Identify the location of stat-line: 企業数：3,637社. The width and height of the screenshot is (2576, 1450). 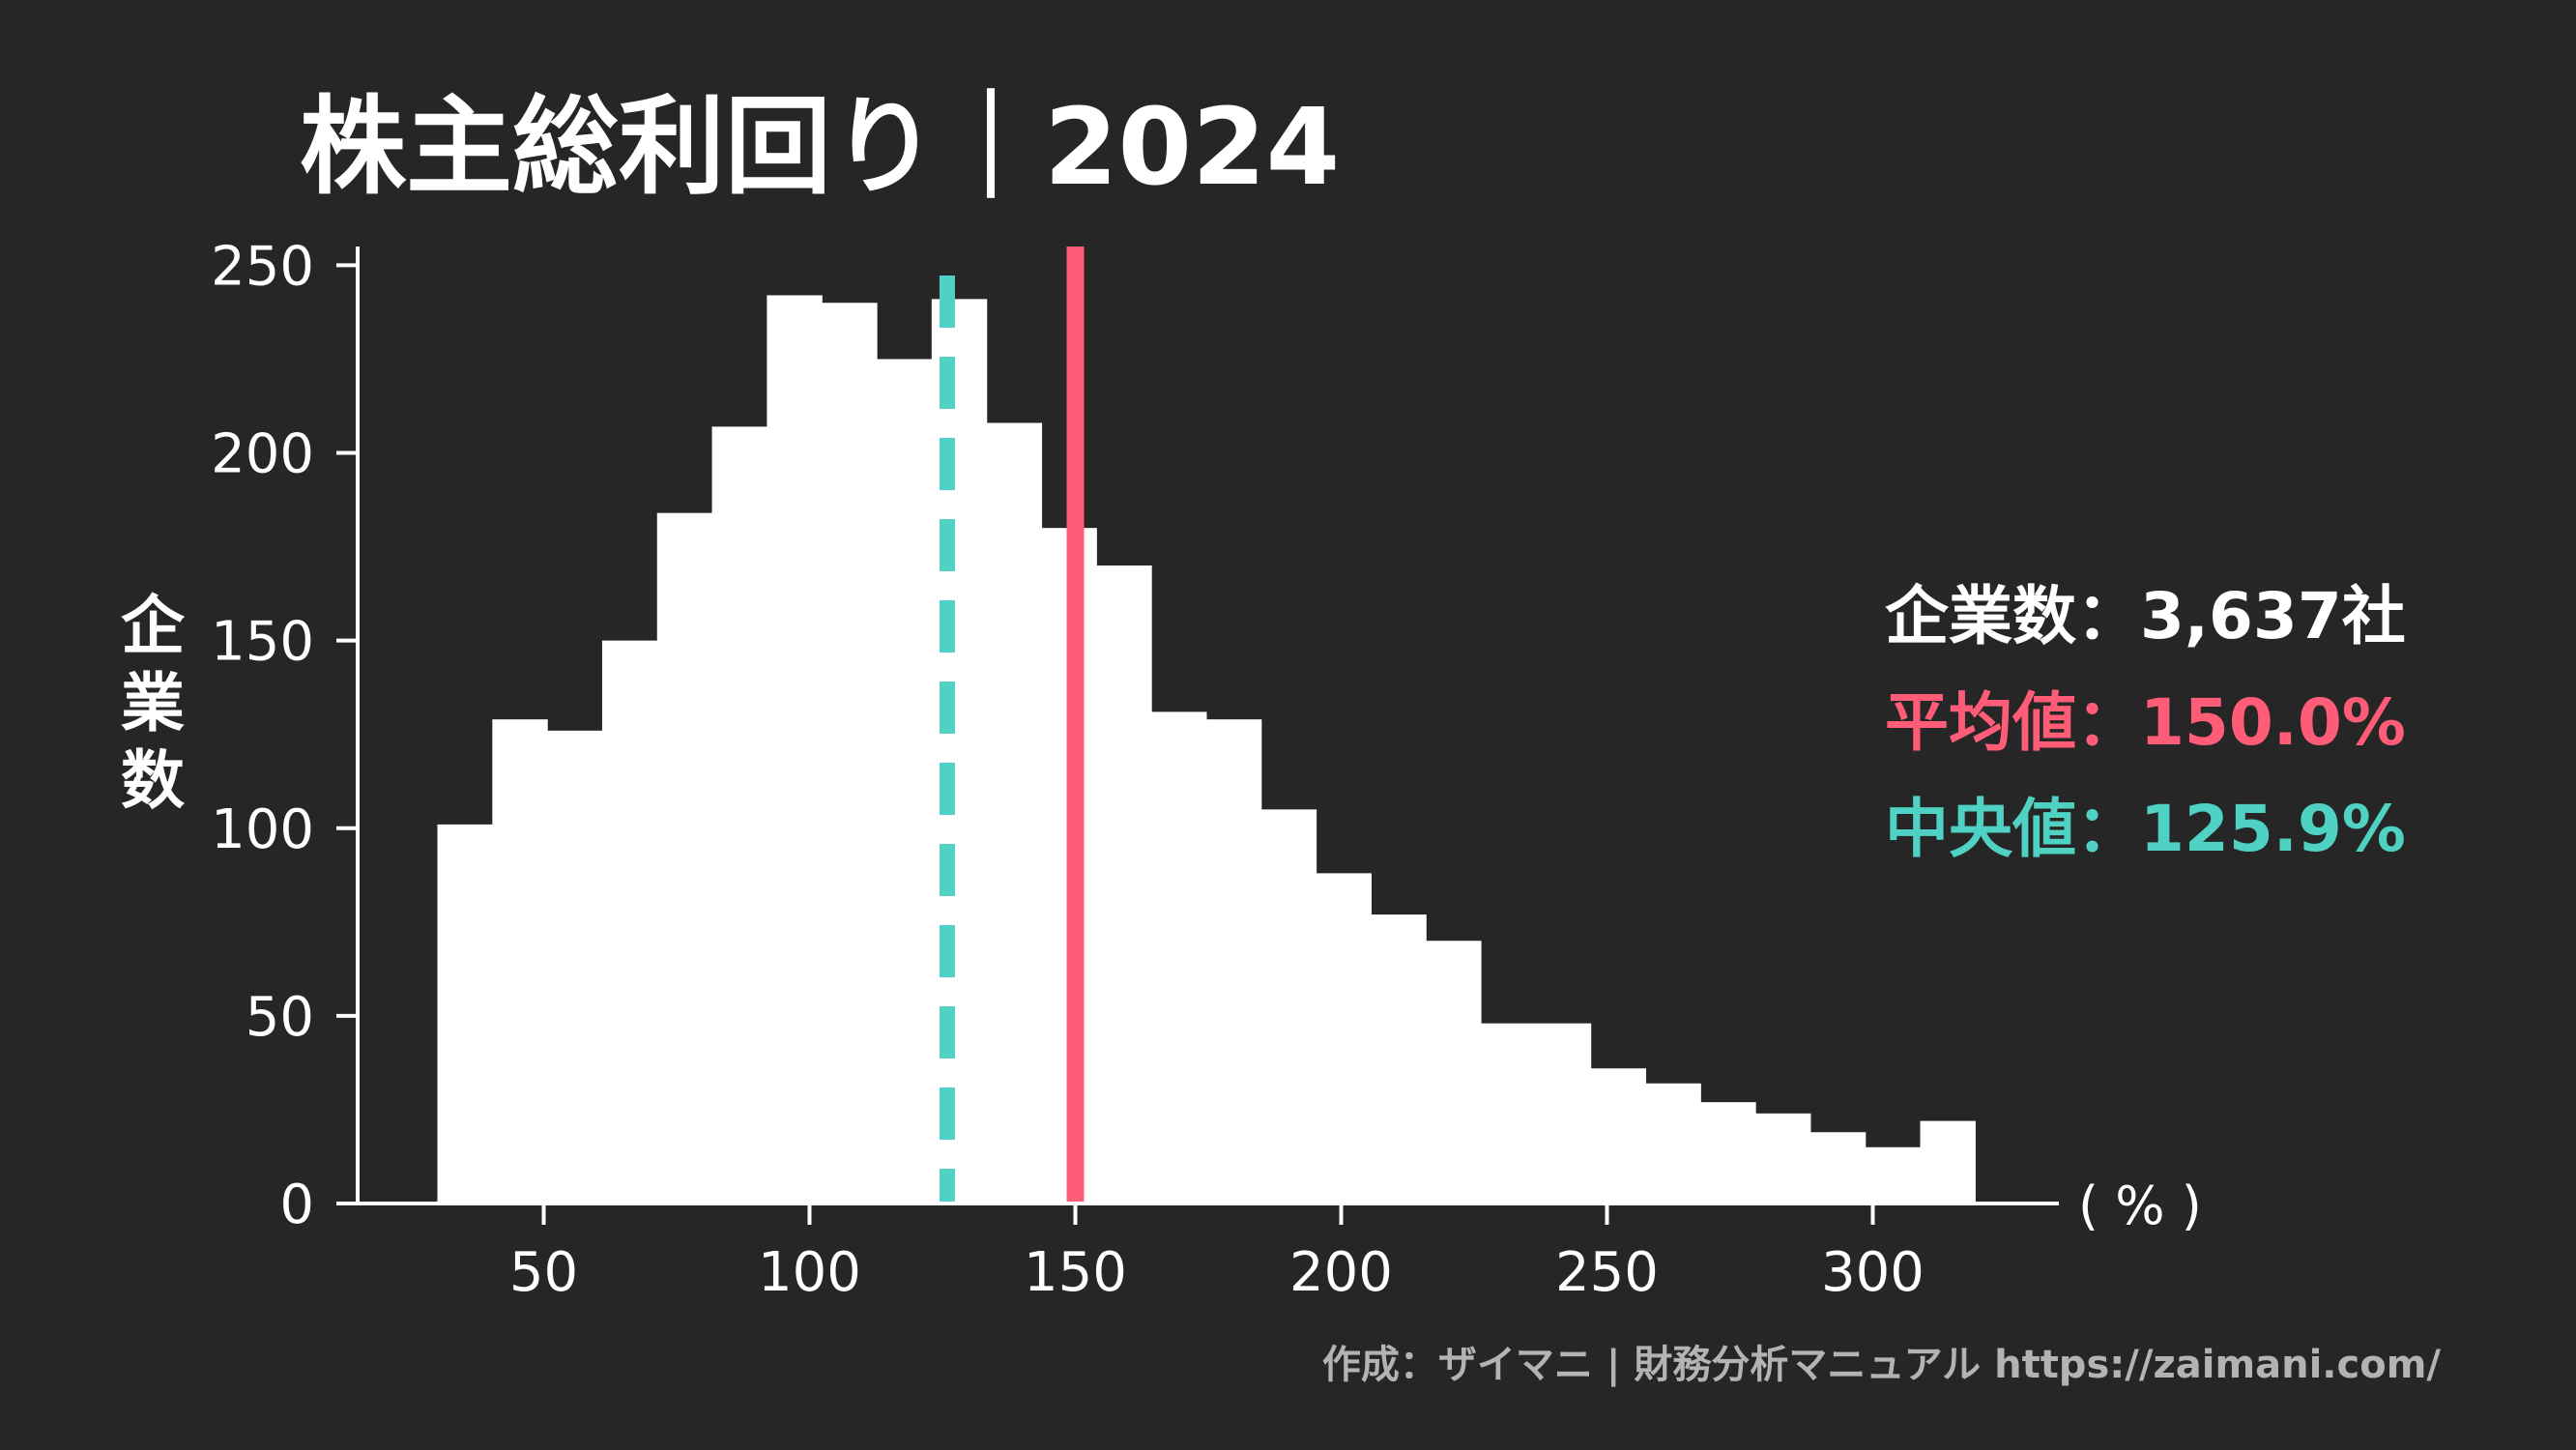
(2145, 616).